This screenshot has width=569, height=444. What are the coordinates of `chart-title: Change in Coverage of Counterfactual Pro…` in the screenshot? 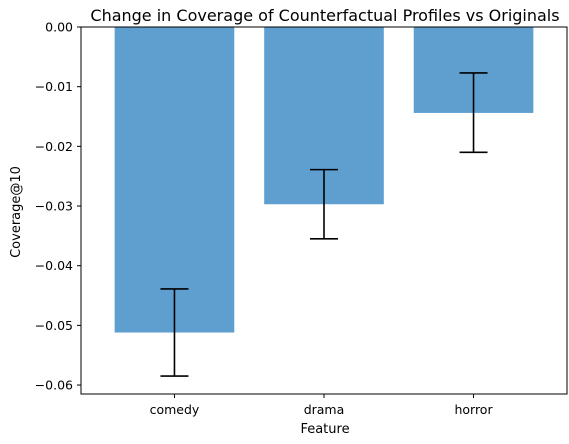 It's located at (324, 15).